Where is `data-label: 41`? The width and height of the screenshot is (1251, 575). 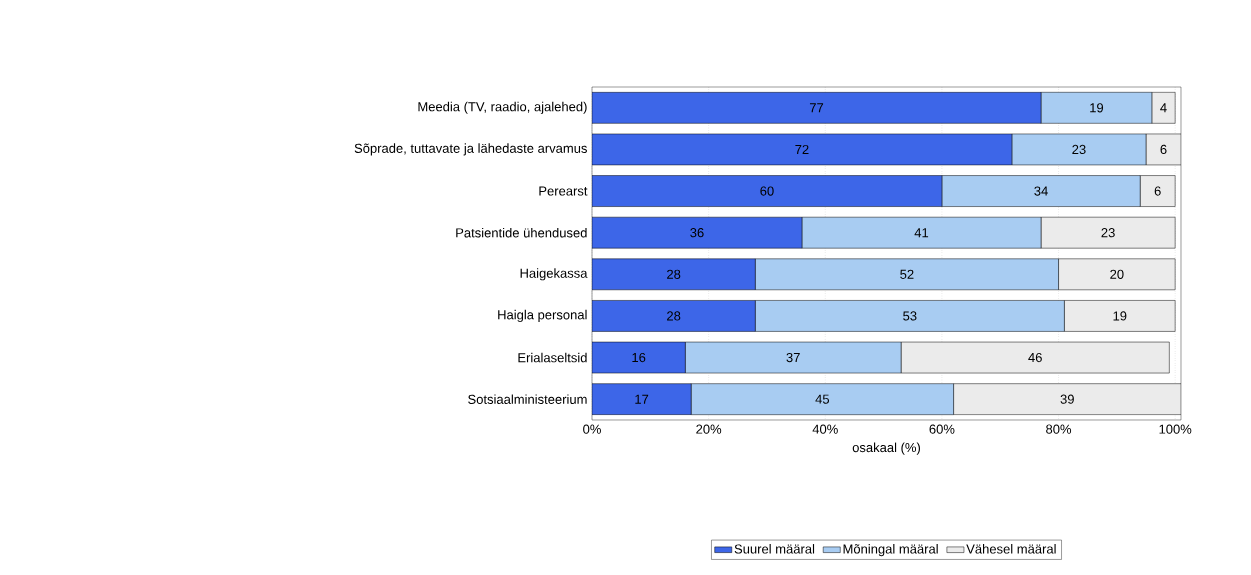 data-label: 41 is located at coordinates (921, 233).